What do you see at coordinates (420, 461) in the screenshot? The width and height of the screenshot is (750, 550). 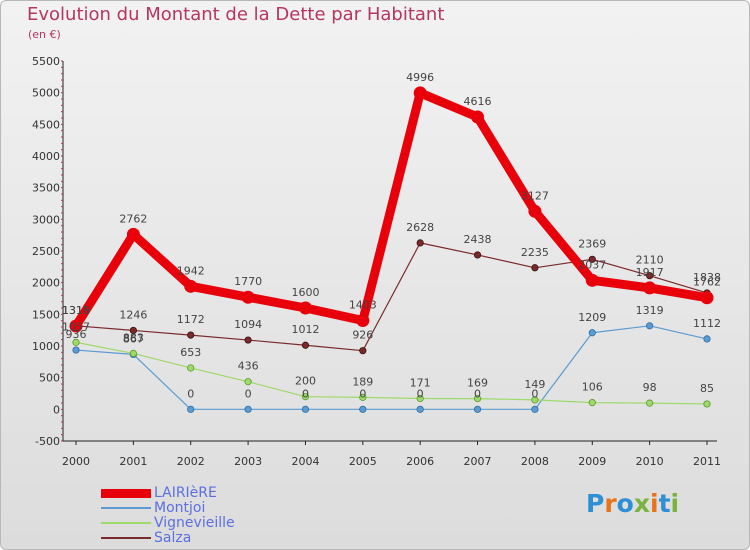 I see `x-tick-label: 2006` at bounding box center [420, 461].